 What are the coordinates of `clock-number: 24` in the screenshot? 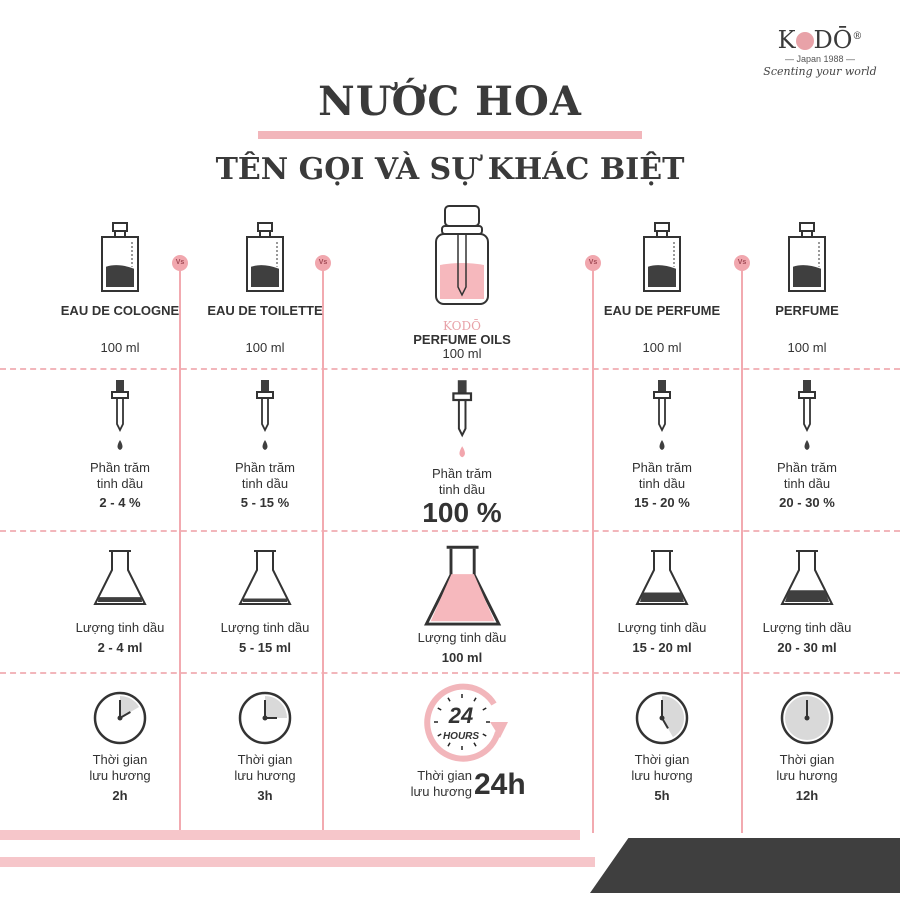 It's located at (461, 715).